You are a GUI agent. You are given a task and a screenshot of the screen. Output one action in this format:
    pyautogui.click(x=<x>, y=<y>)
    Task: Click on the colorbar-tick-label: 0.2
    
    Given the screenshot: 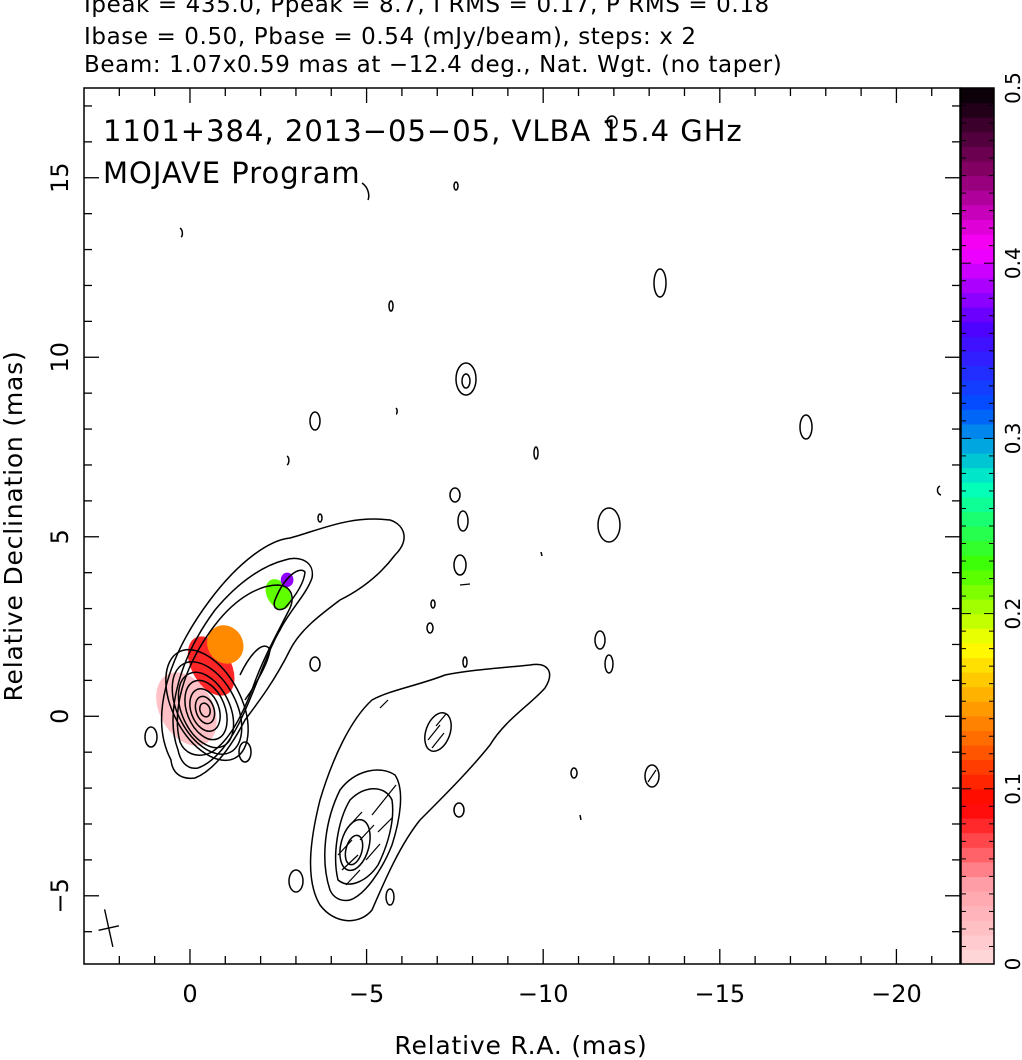 What is the action you would take?
    pyautogui.click(x=1011, y=614)
    